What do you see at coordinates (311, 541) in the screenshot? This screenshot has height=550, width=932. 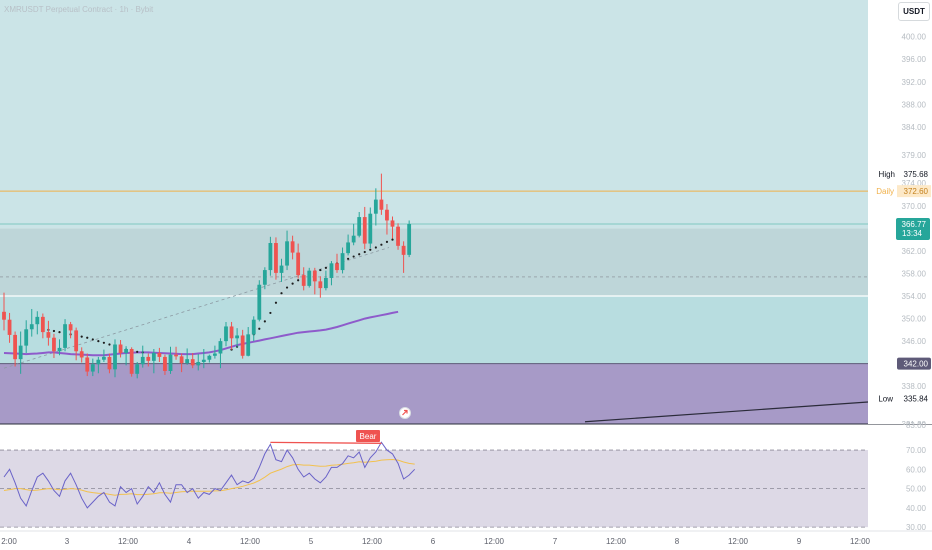 I see `time-tick-label: 5` at bounding box center [311, 541].